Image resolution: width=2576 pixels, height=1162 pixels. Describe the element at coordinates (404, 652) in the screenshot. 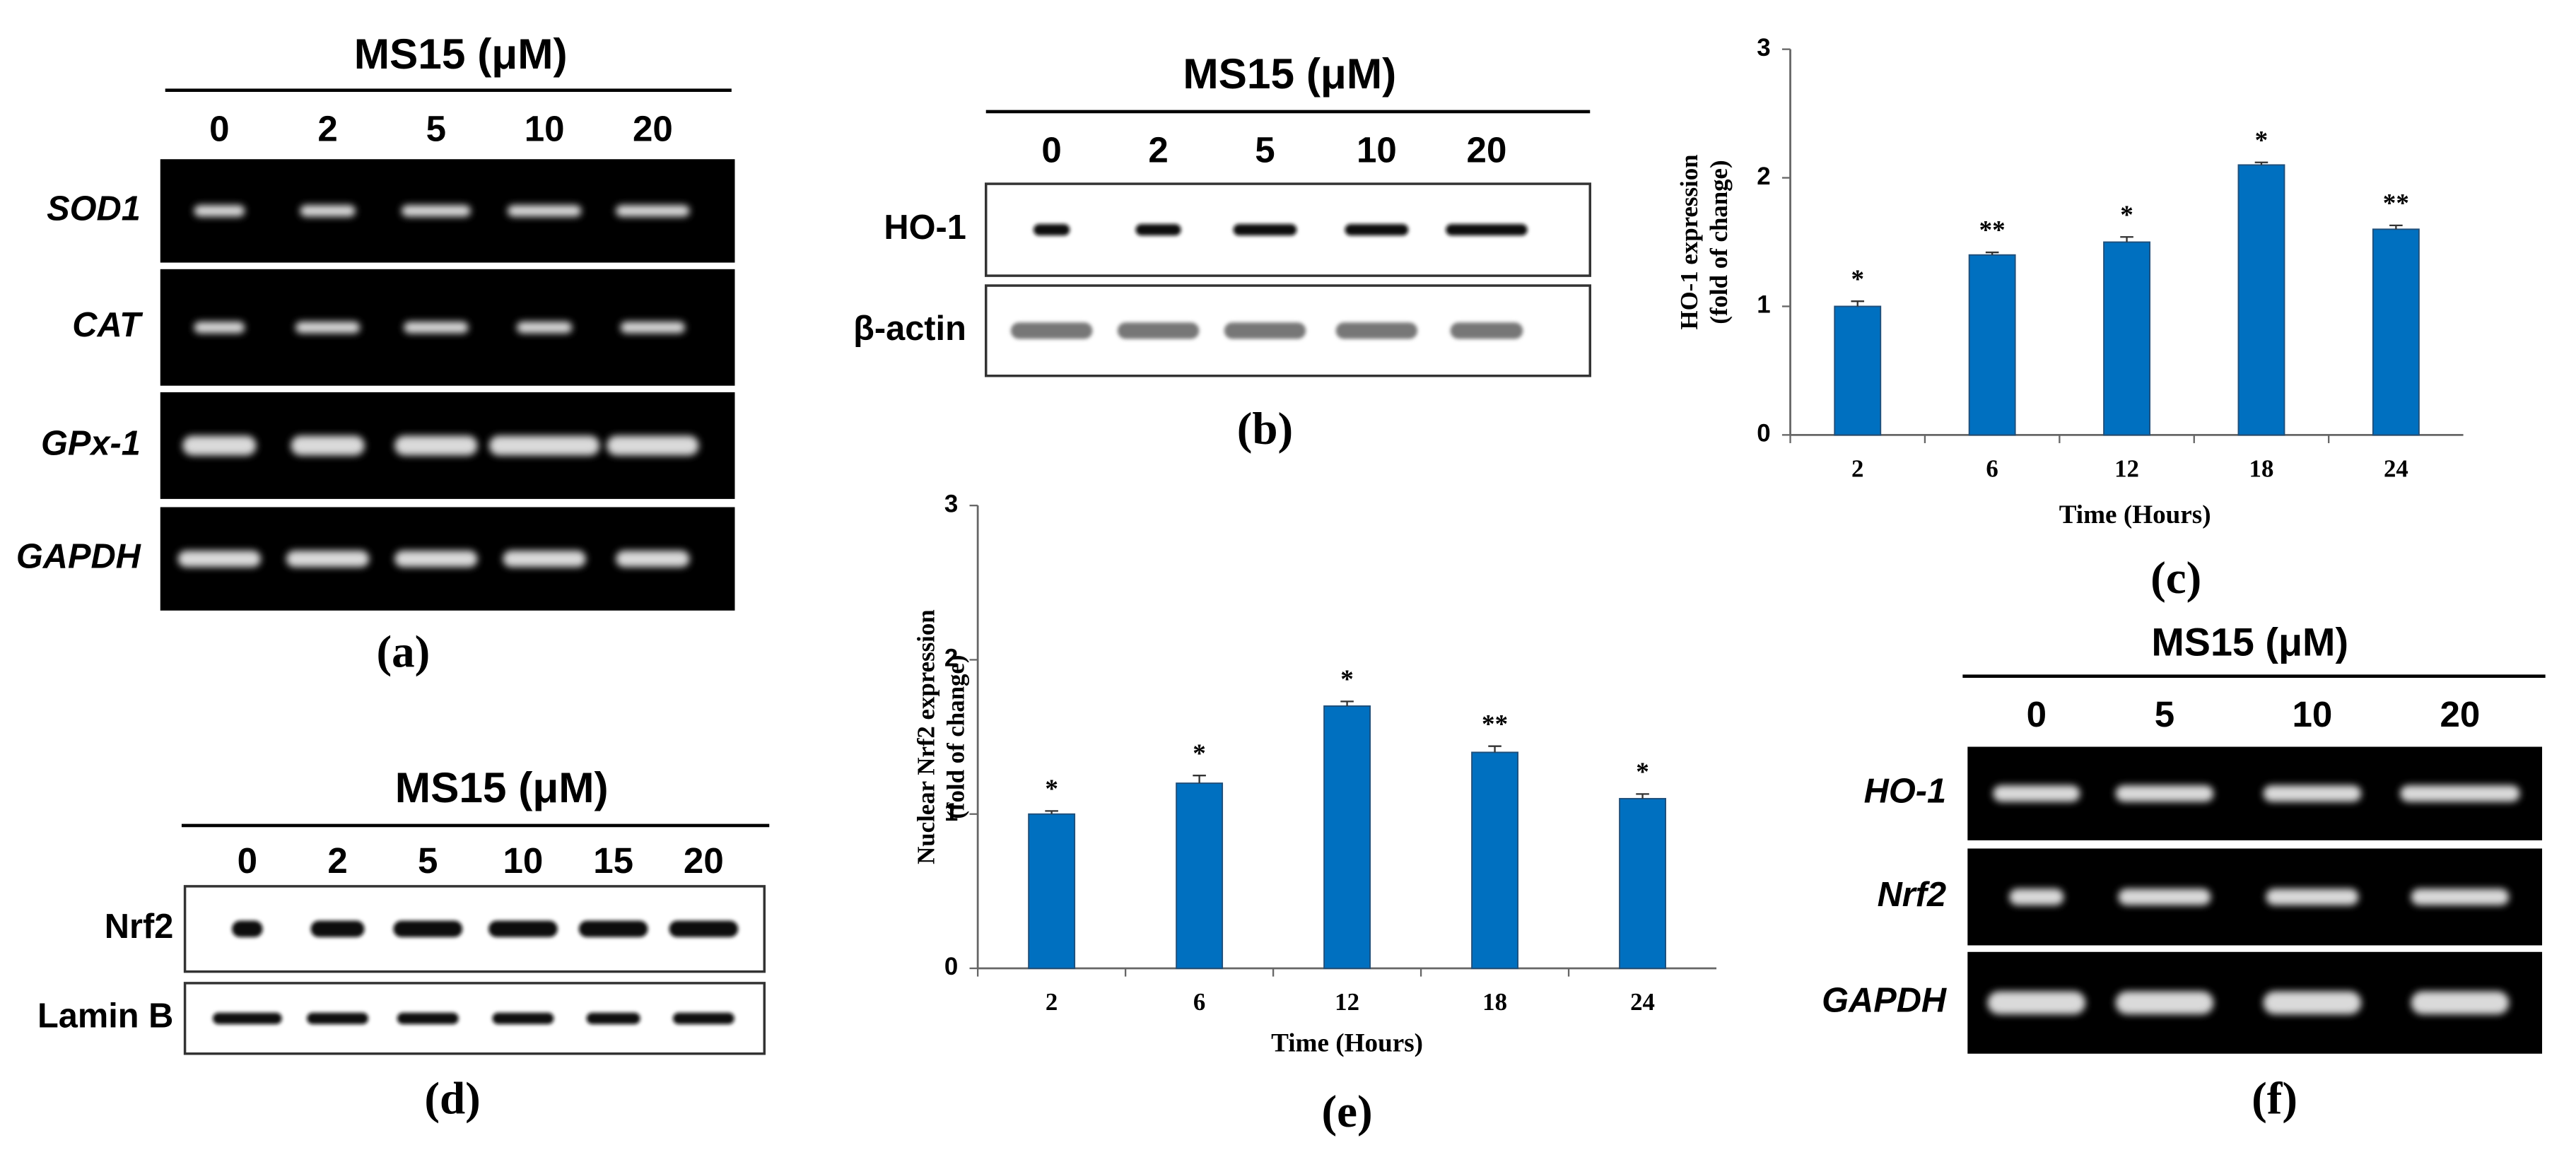

I see `panel-caption: (a)` at that location.